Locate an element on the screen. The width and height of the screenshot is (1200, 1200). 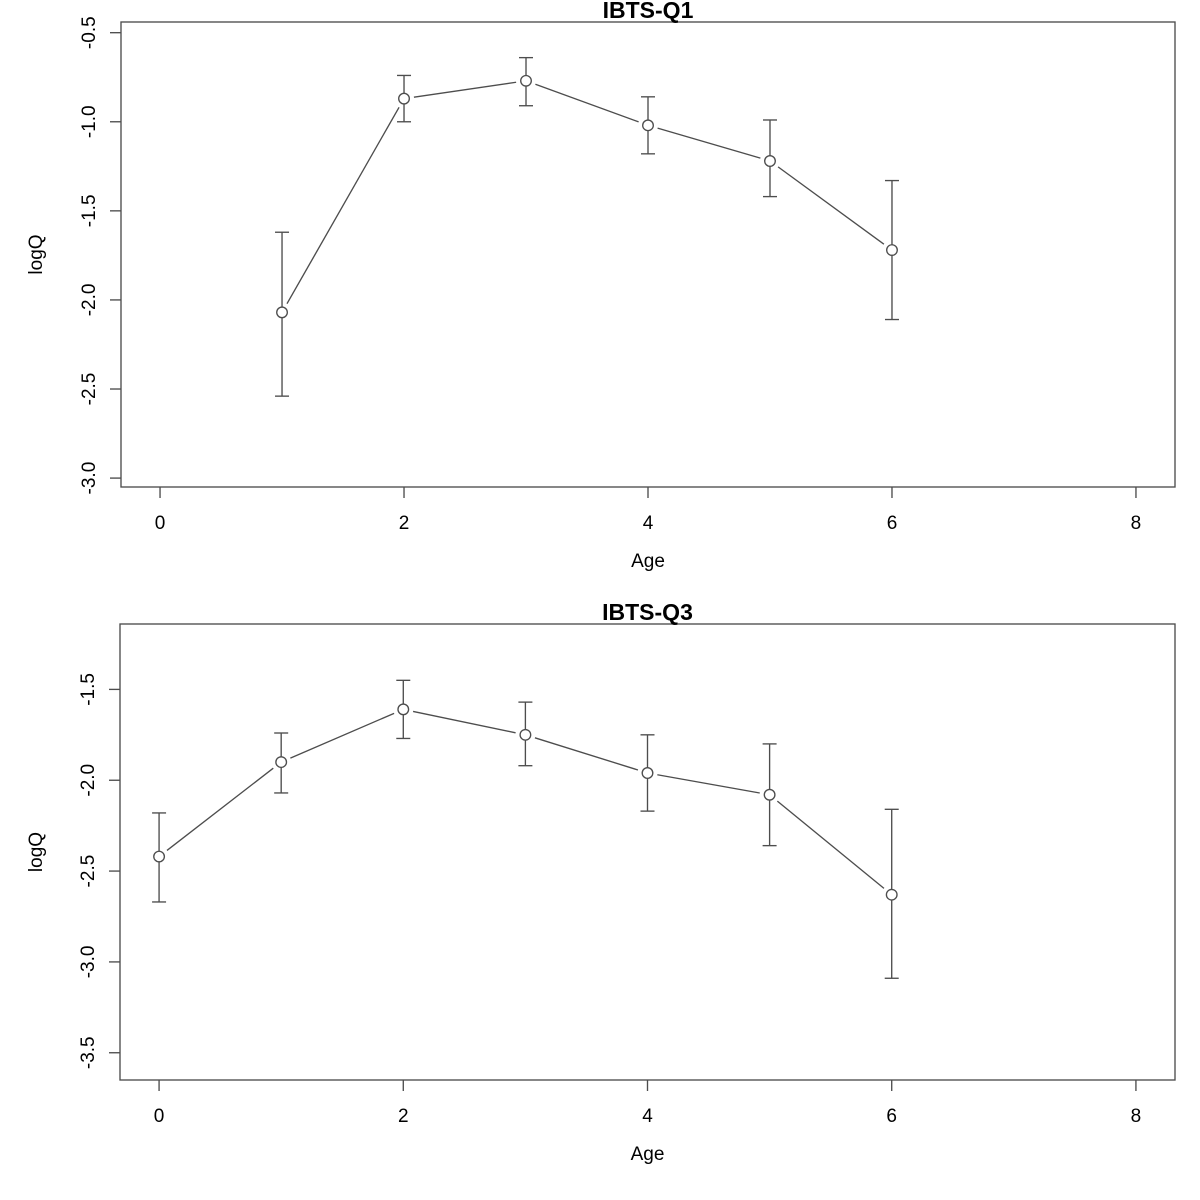
y-tick-label: -0.5 is located at coordinates (89, 32).